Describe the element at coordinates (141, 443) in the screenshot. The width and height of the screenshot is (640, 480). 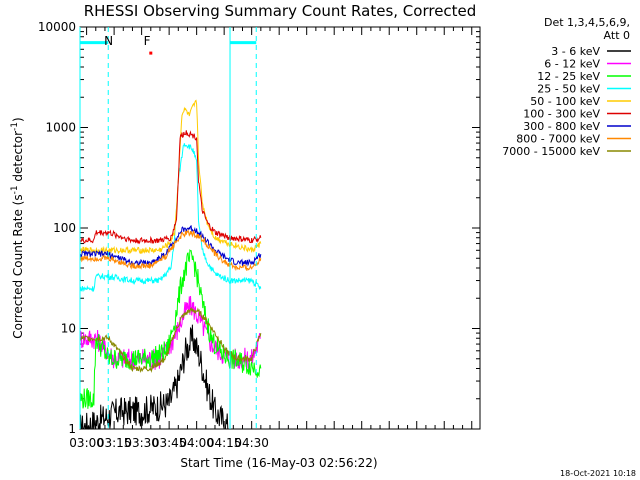
I see `x-tick-label: 03:30` at that location.